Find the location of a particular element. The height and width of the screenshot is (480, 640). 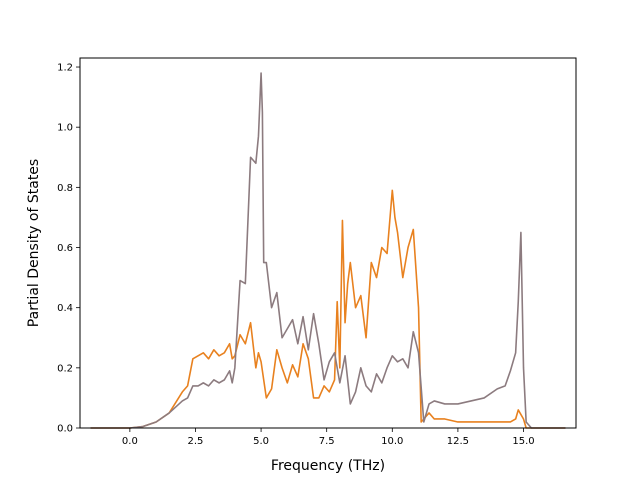

x-tick-label: 12.5 is located at coordinates (458, 441).